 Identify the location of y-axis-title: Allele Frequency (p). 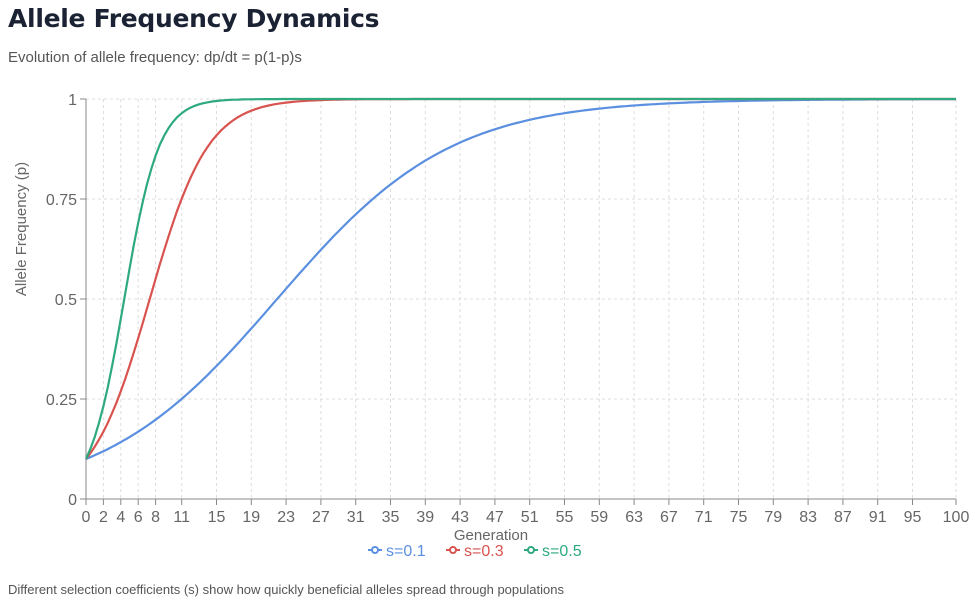
(21, 229).